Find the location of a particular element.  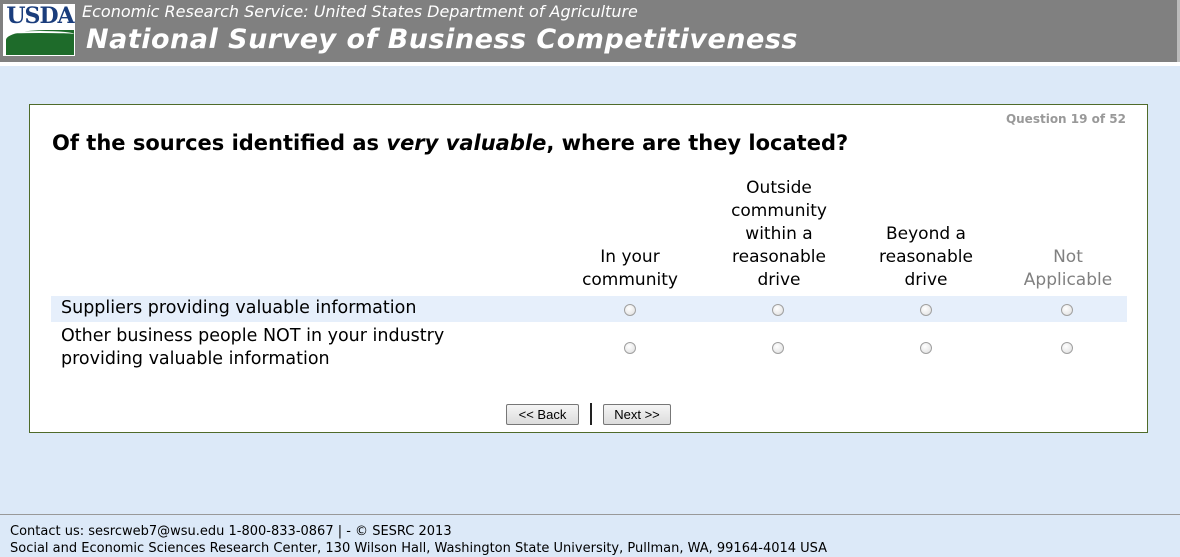

column-header-in-community: In your community is located at coordinates (630, 268).